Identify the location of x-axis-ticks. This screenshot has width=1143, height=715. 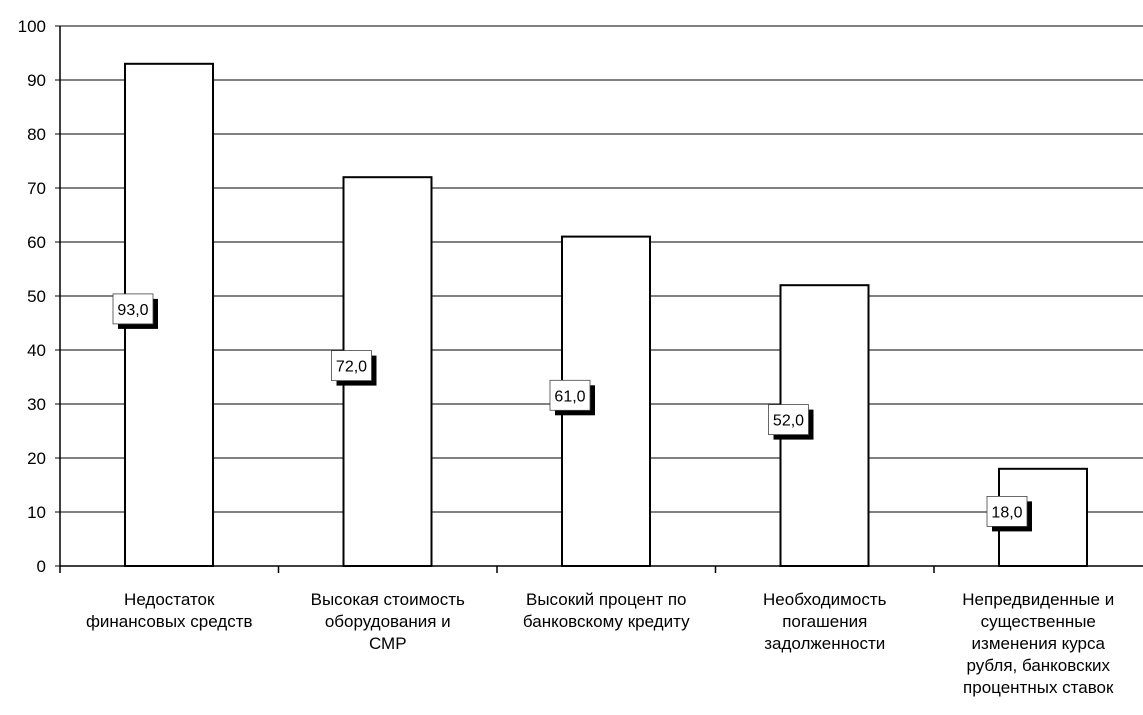
(497, 569).